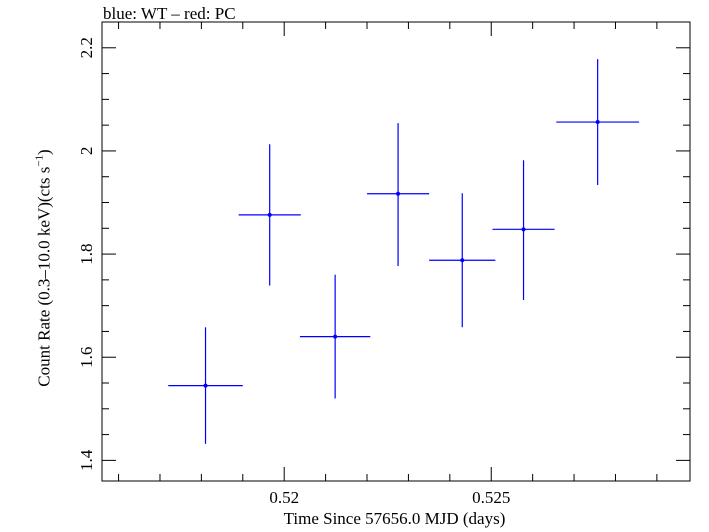 The width and height of the screenshot is (709, 532). Describe the element at coordinates (86, 357) in the screenshot. I see `y-tick-label: 1.6` at that location.